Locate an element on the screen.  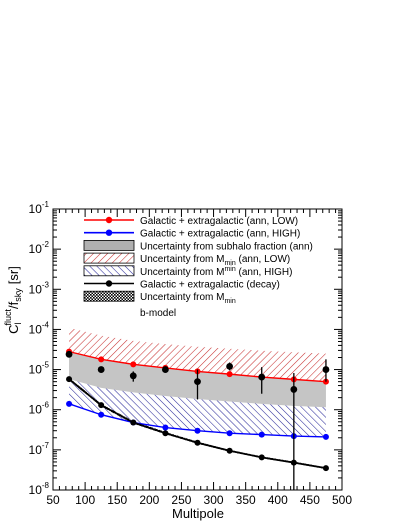
x-axis-label: Multipole is located at coordinates (198, 513).